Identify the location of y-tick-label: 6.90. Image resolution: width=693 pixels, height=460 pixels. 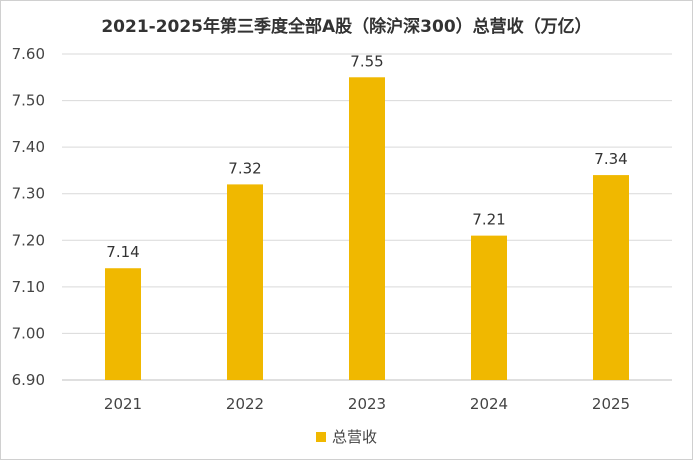
(28, 380).